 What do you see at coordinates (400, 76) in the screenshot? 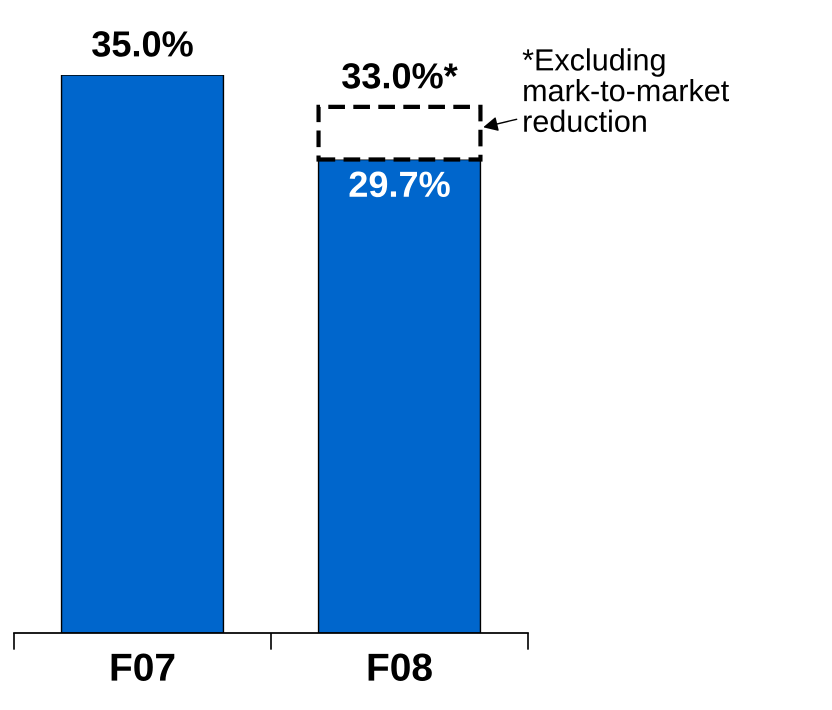
I see `total-label: 33.0%*` at bounding box center [400, 76].